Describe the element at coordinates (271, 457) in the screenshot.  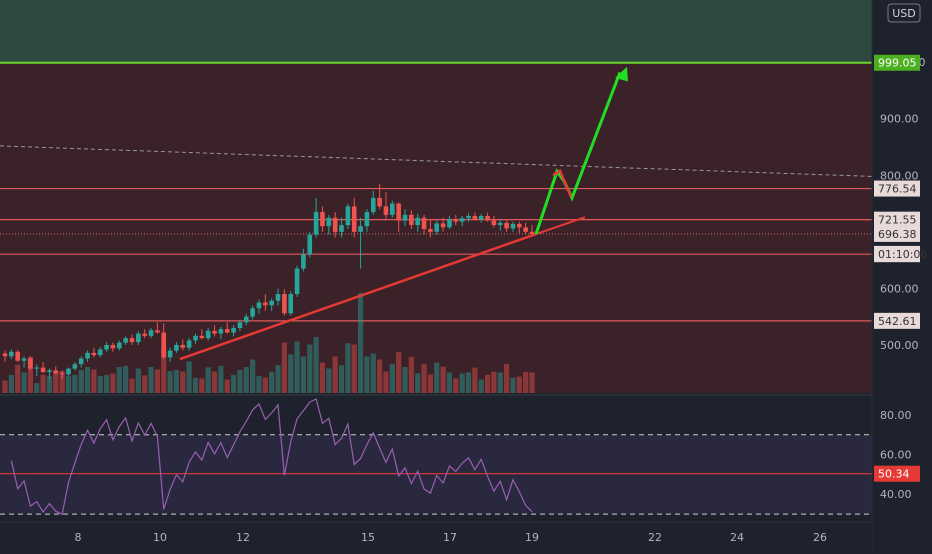
I see `rsi-line` at that location.